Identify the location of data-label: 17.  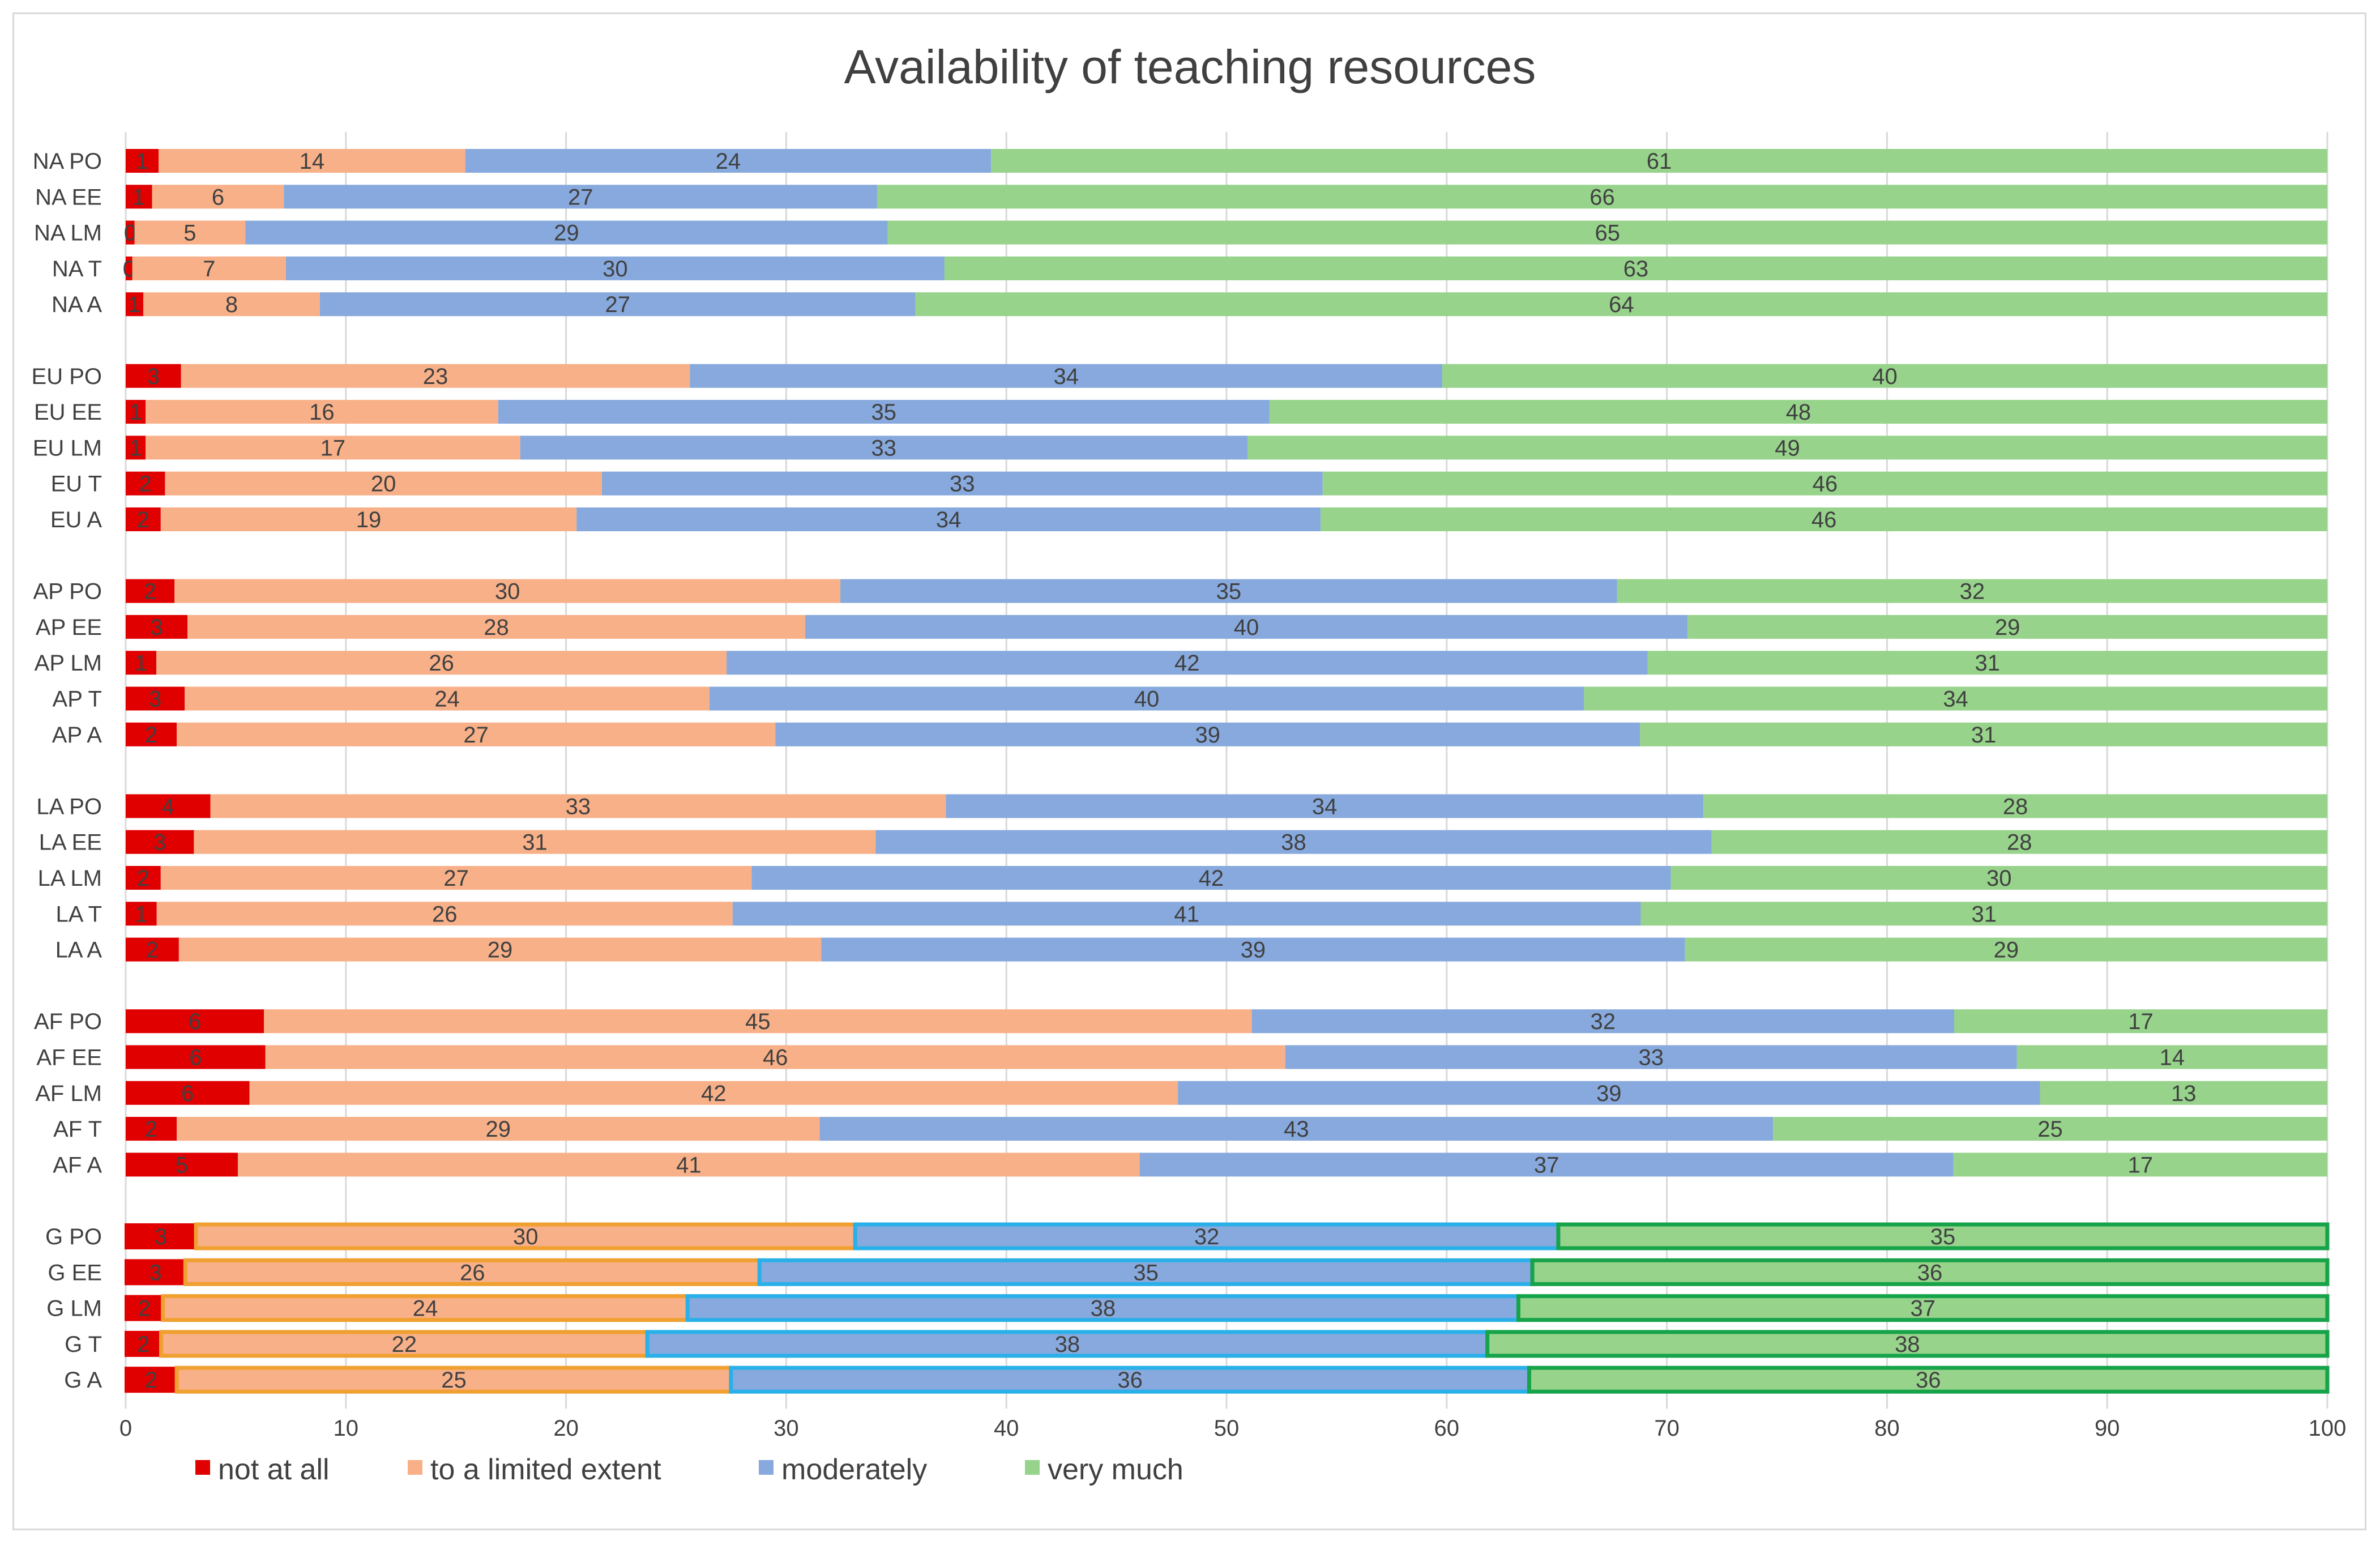
(2140, 1165).